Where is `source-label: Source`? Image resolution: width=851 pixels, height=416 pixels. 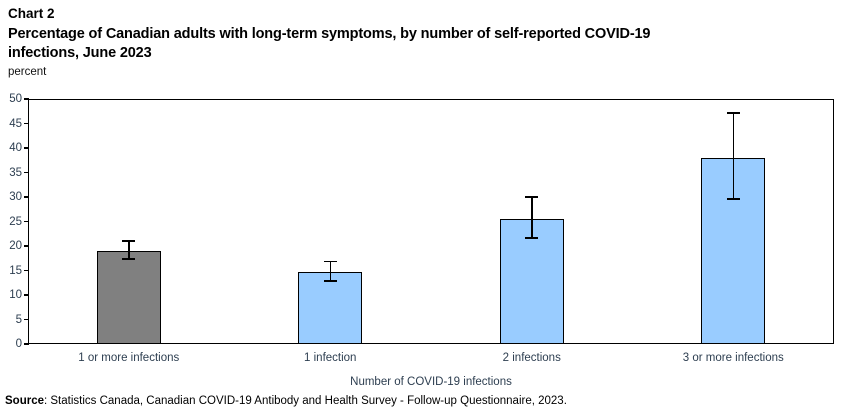
source-label: Source is located at coordinates (24, 401).